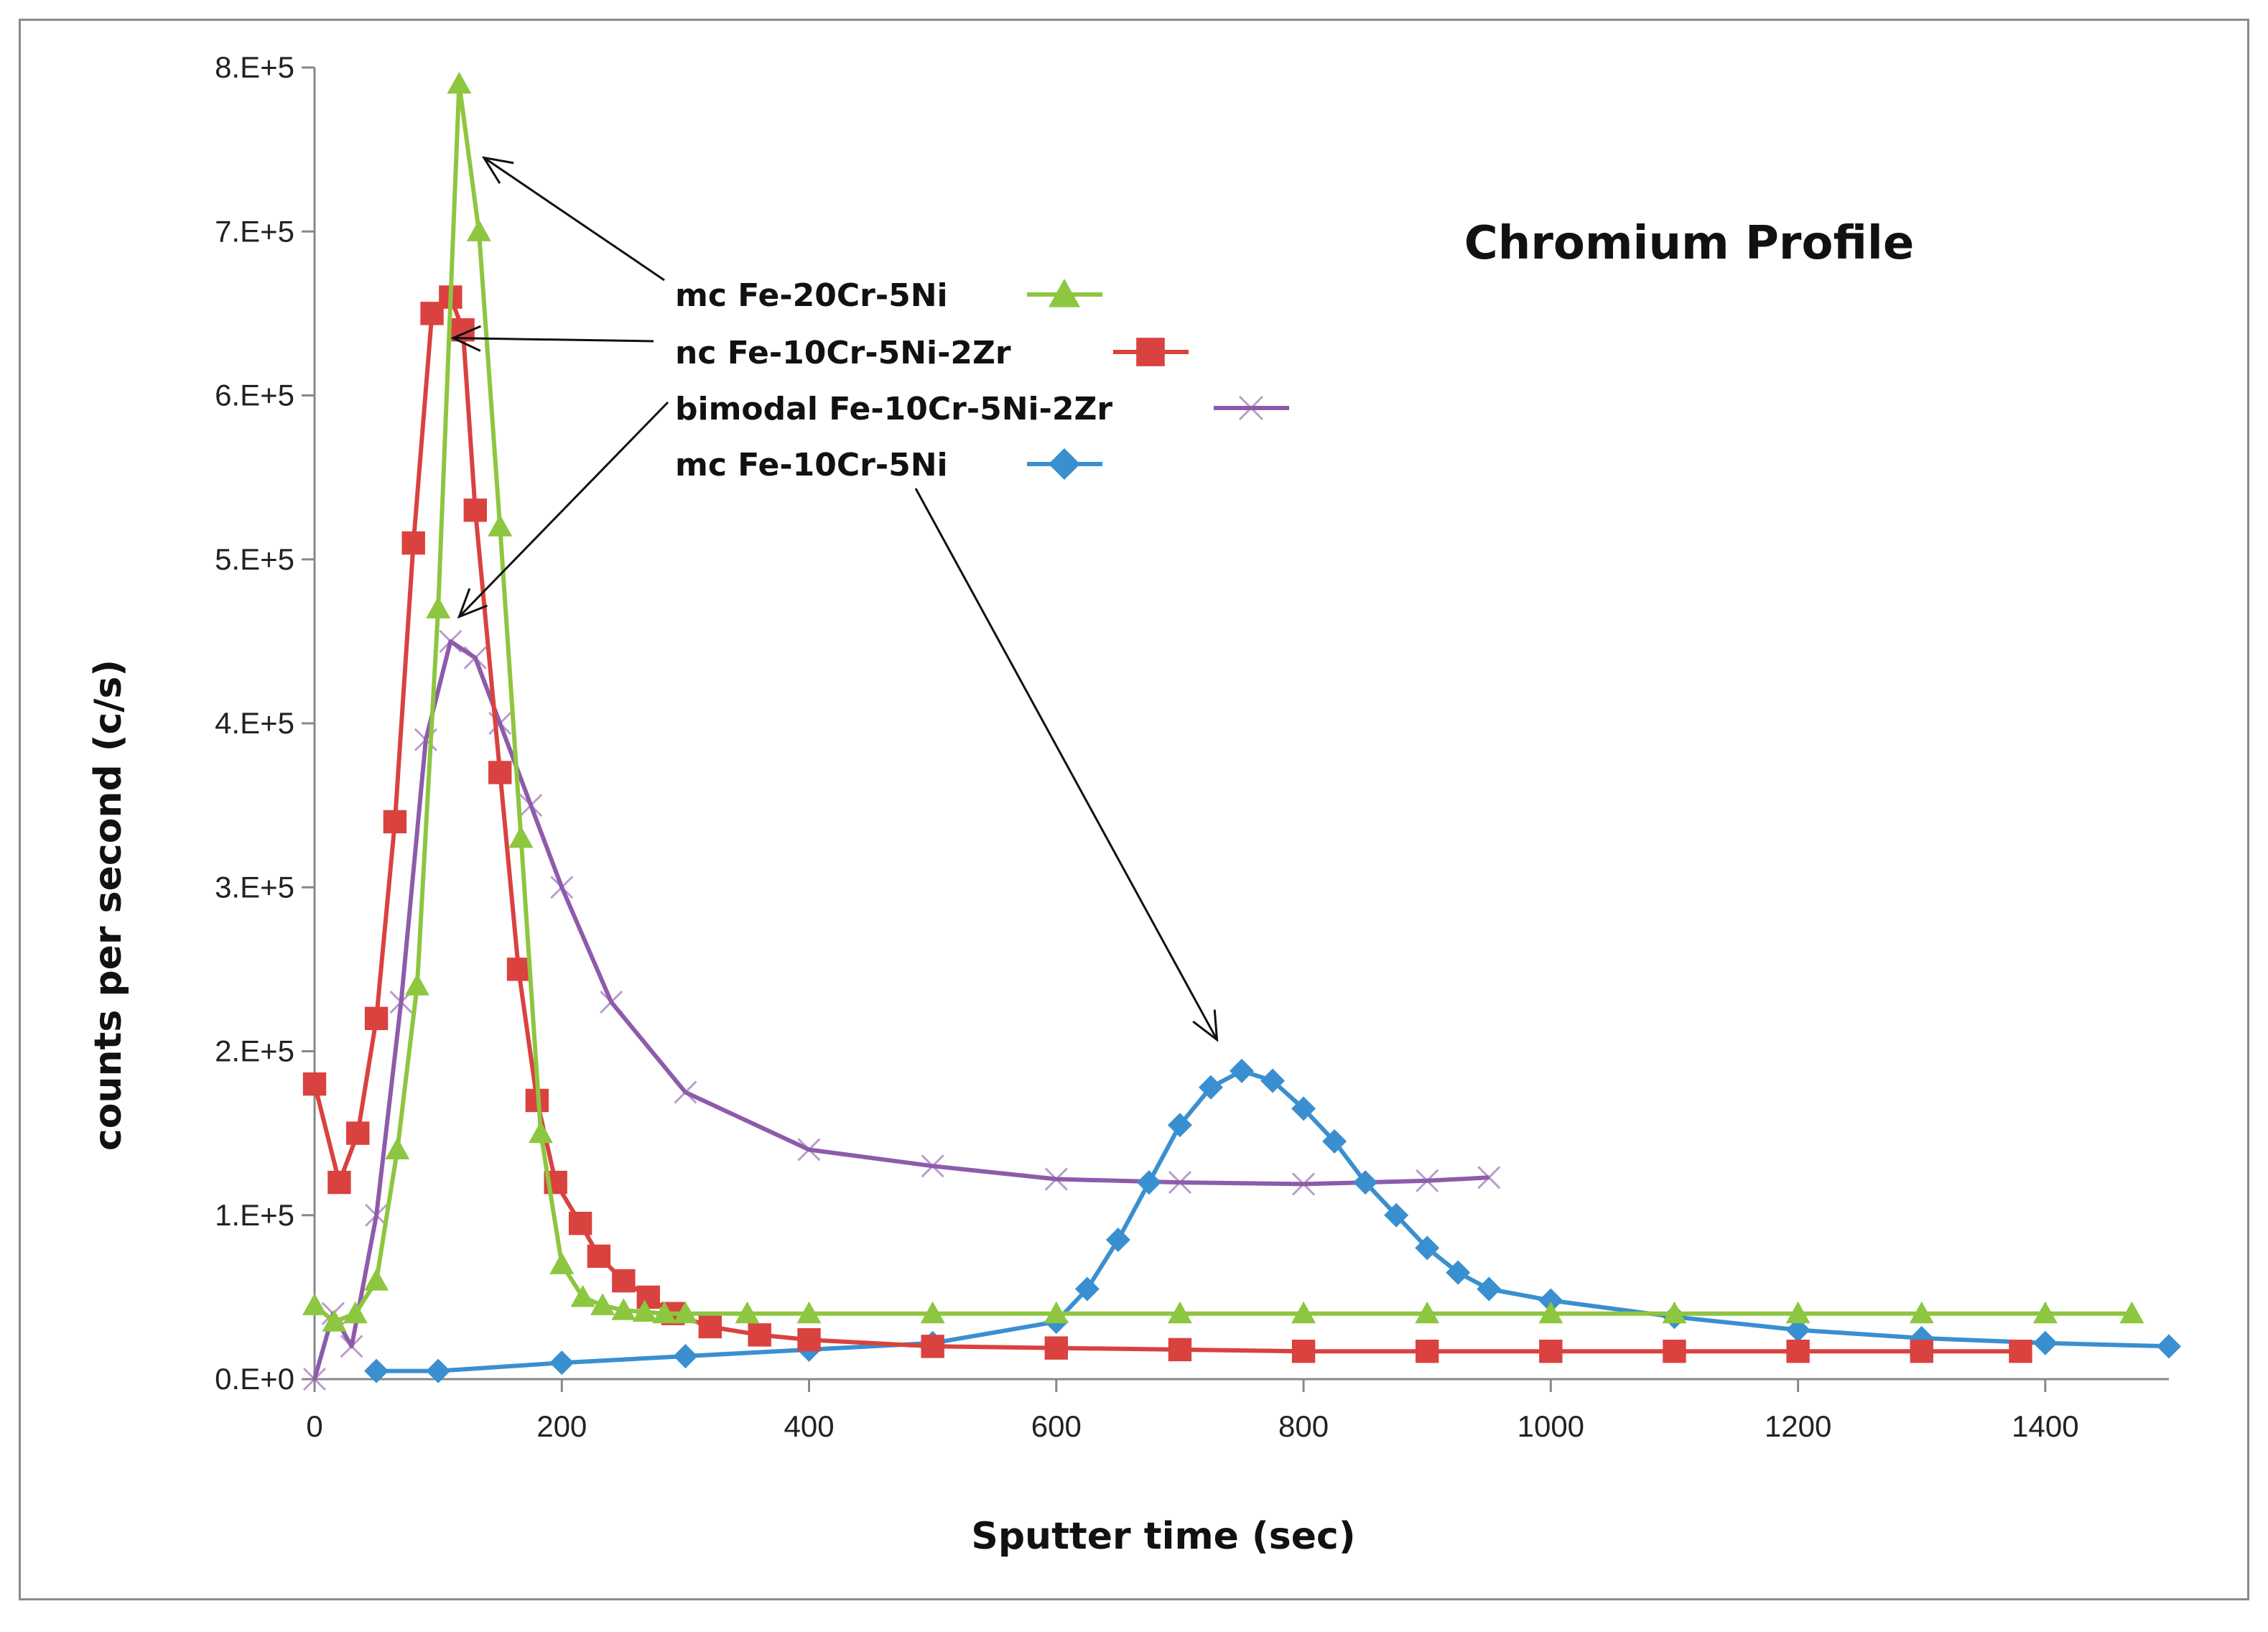 The image size is (2268, 1632). I want to click on x-tick-label: 800, so click(1303, 1426).